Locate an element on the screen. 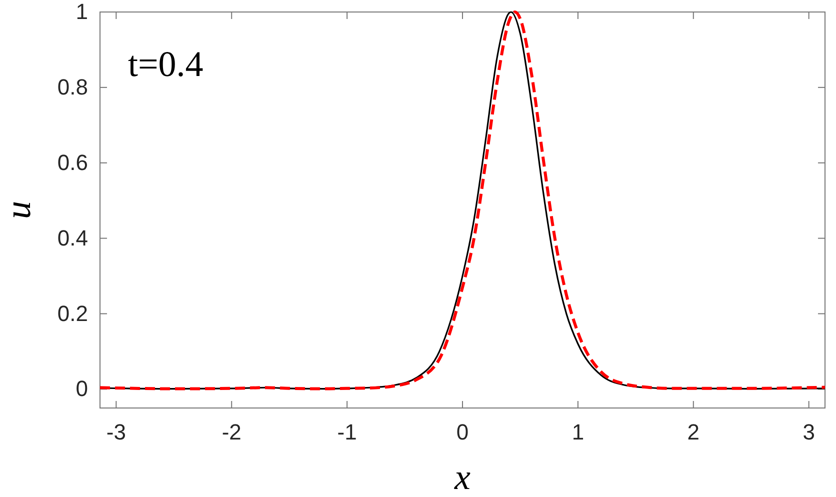 The image size is (836, 497). x-tick-label: -3 is located at coordinates (116, 432).